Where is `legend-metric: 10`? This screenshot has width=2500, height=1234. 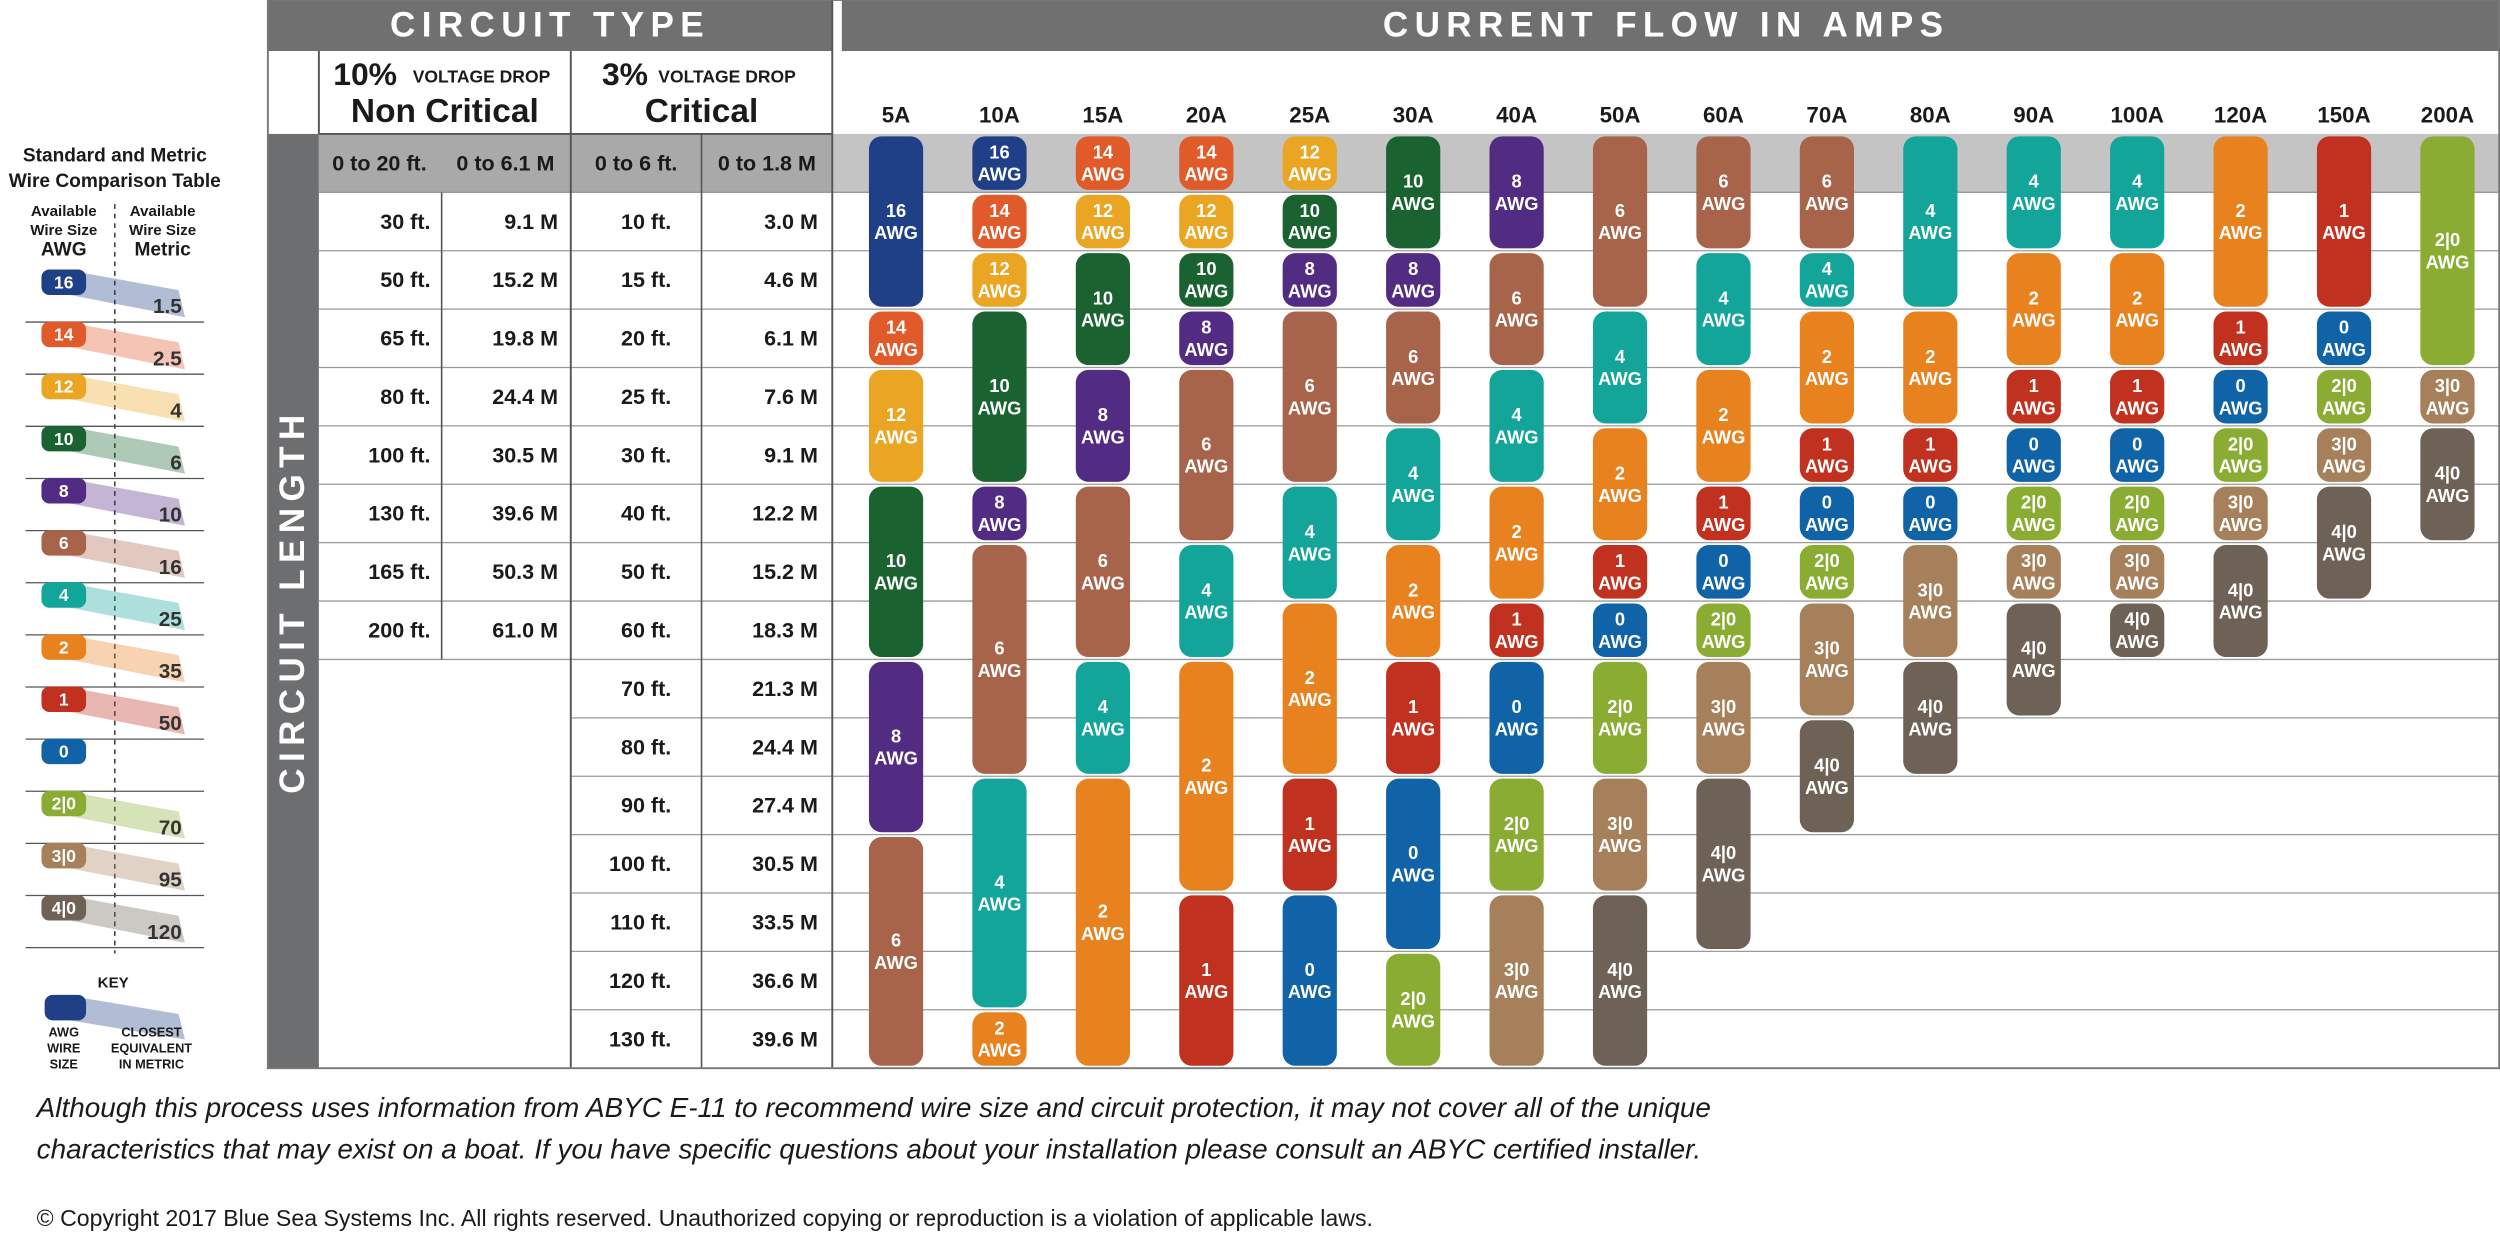
legend-metric: 10 is located at coordinates (170, 515).